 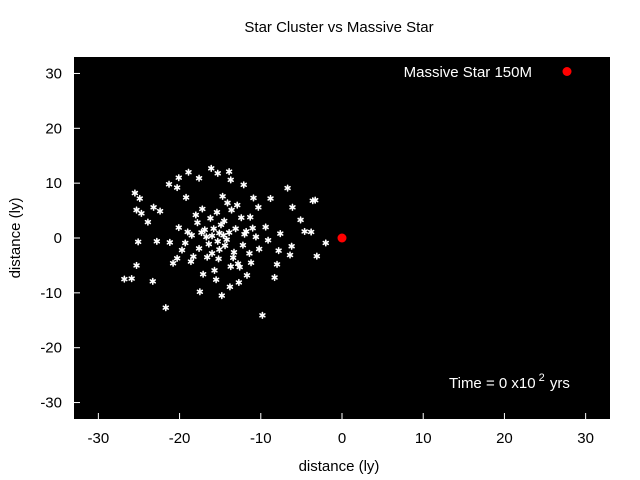 I want to click on x-tick-label: 10, so click(x=423, y=438).